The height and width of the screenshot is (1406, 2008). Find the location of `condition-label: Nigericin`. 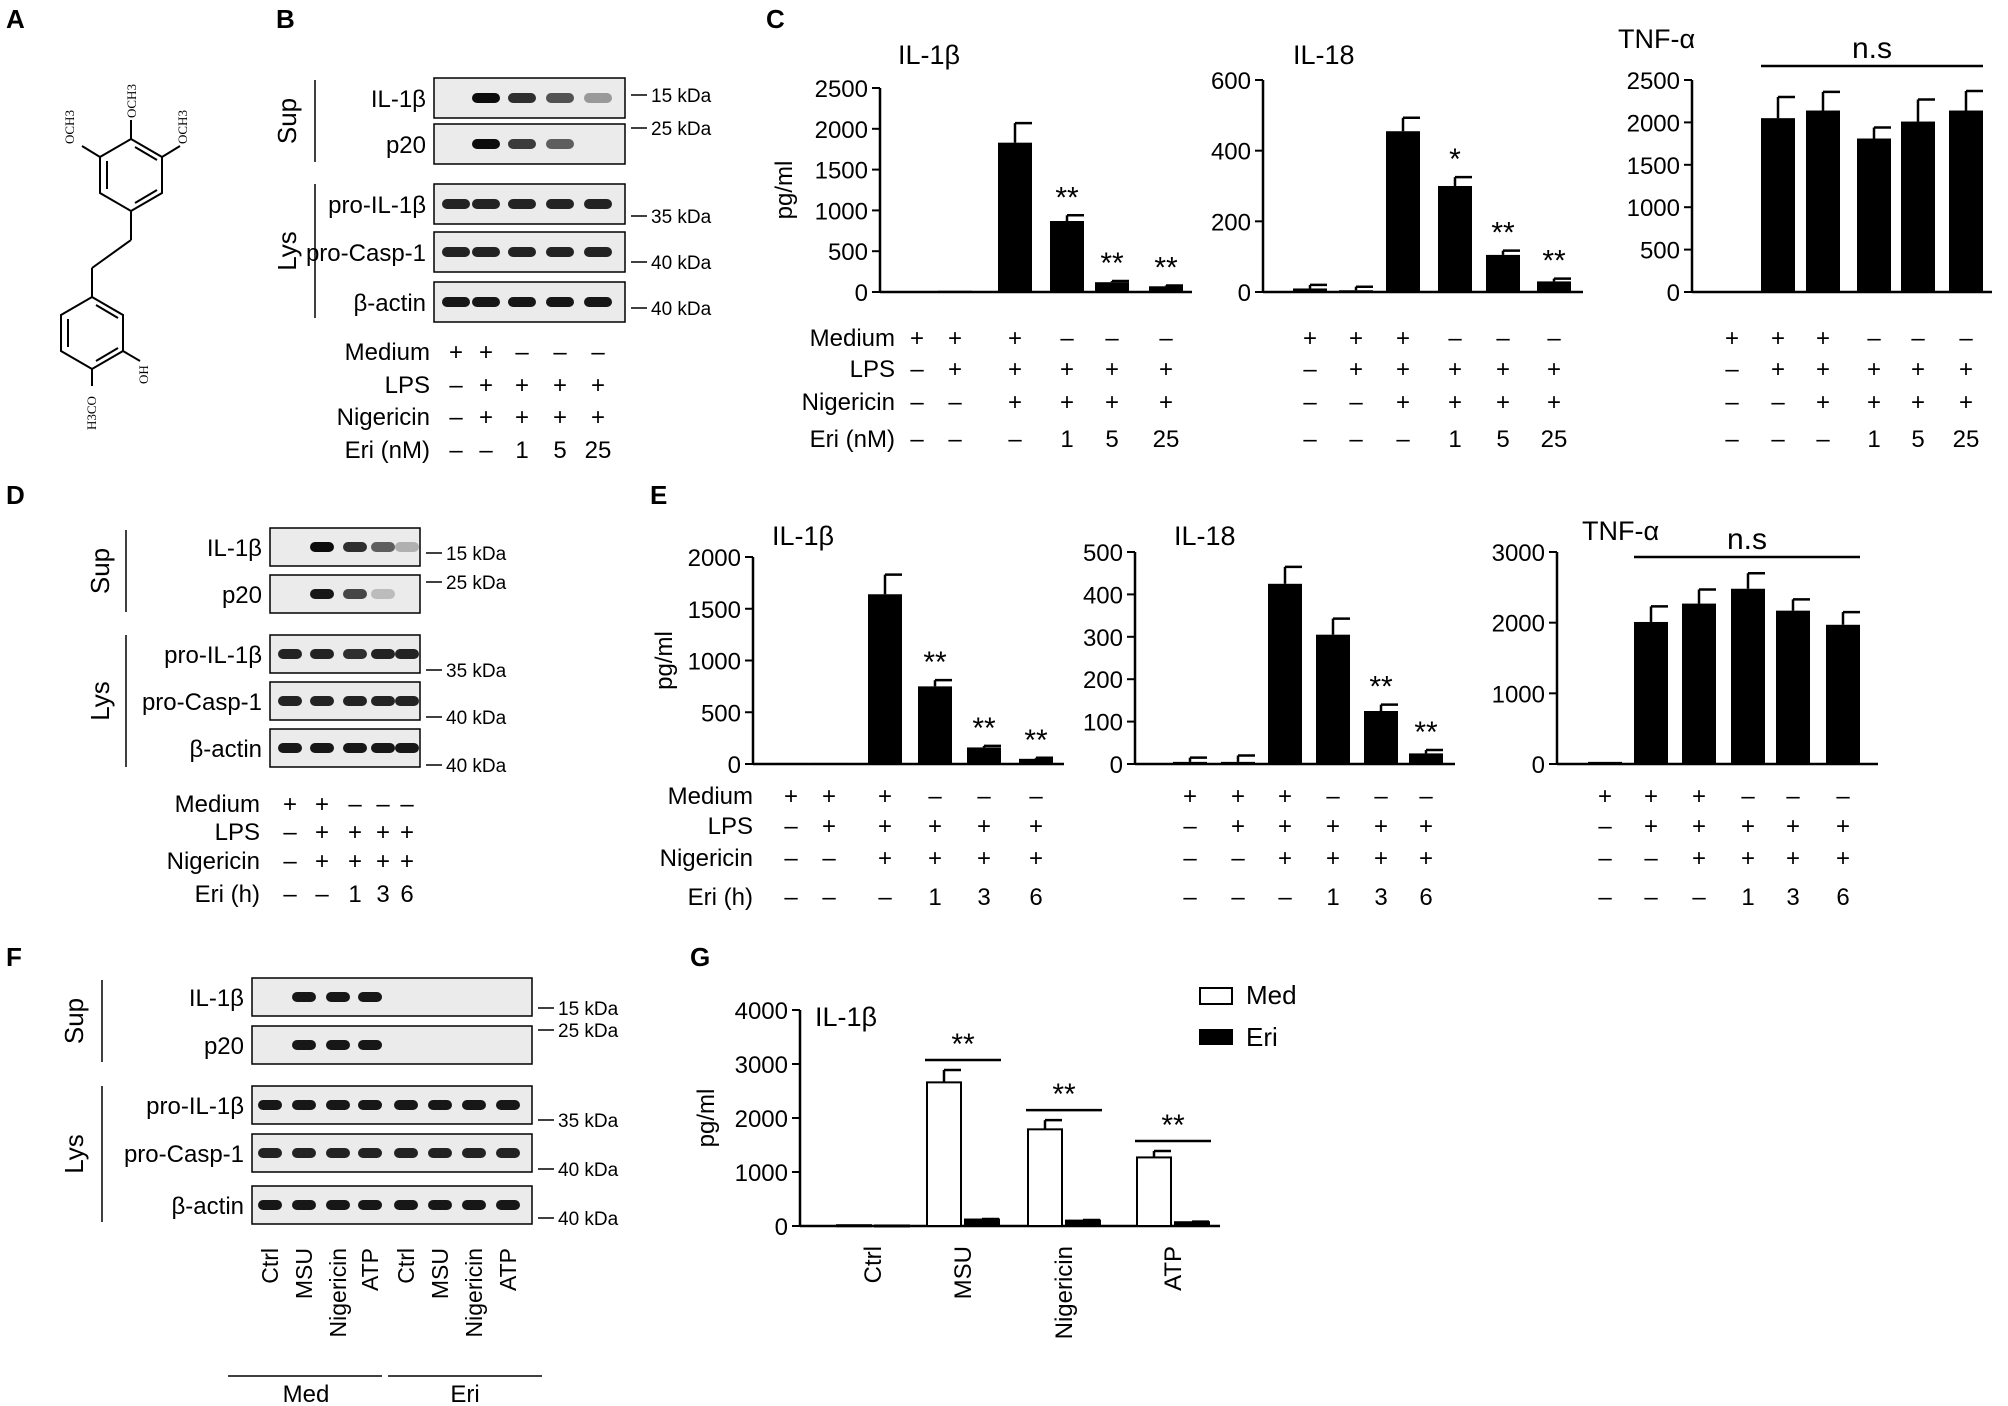

condition-label: Nigericin is located at coordinates (706, 858).